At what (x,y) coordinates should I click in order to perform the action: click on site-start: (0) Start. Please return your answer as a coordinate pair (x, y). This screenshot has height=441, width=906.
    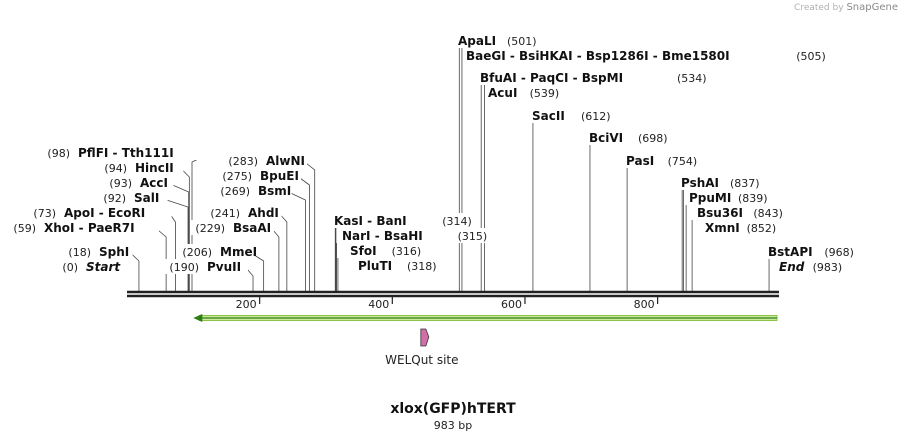
    Looking at the image, I should click on (91, 266).